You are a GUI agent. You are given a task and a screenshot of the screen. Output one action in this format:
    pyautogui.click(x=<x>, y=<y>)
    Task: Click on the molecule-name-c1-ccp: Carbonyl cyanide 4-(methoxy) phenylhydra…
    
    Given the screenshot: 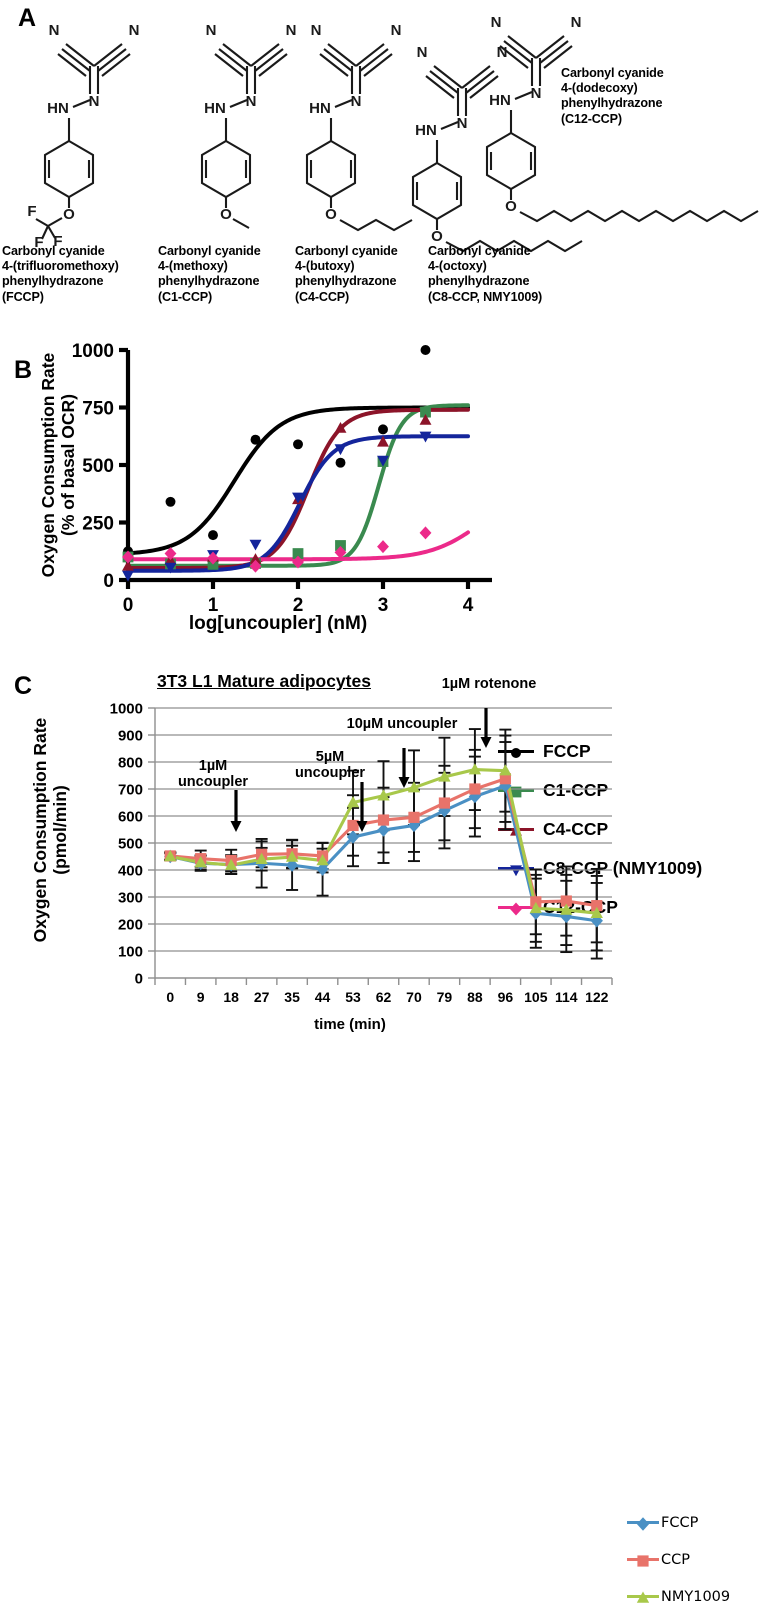 What is the action you would take?
    pyautogui.click(x=209, y=274)
    